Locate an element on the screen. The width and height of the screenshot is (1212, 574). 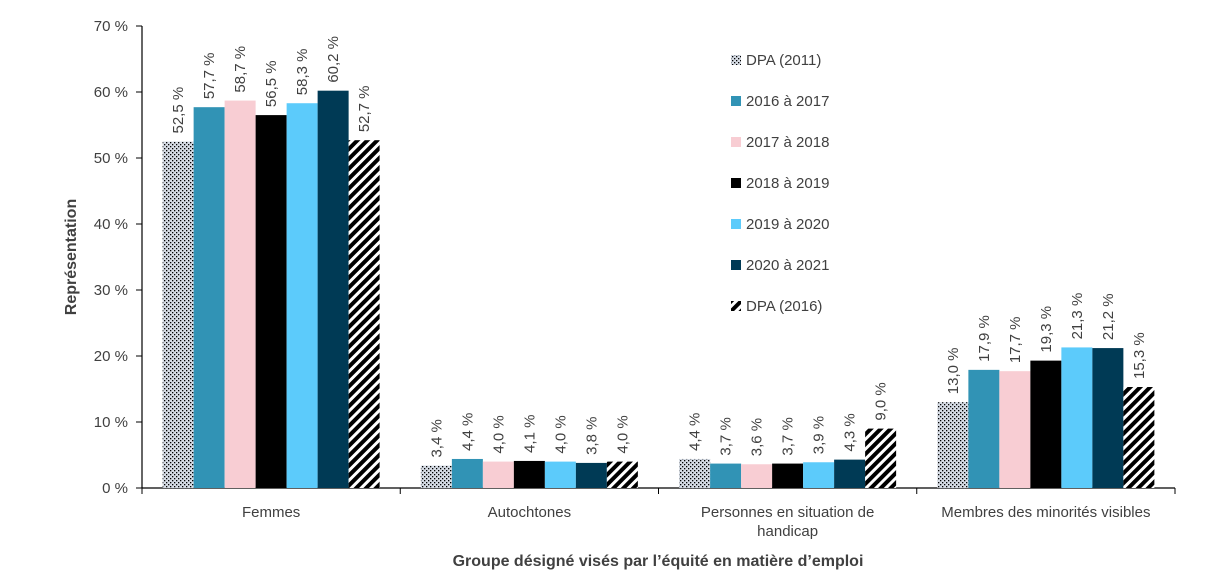
data-label: 52,7 % is located at coordinates (364, 108).